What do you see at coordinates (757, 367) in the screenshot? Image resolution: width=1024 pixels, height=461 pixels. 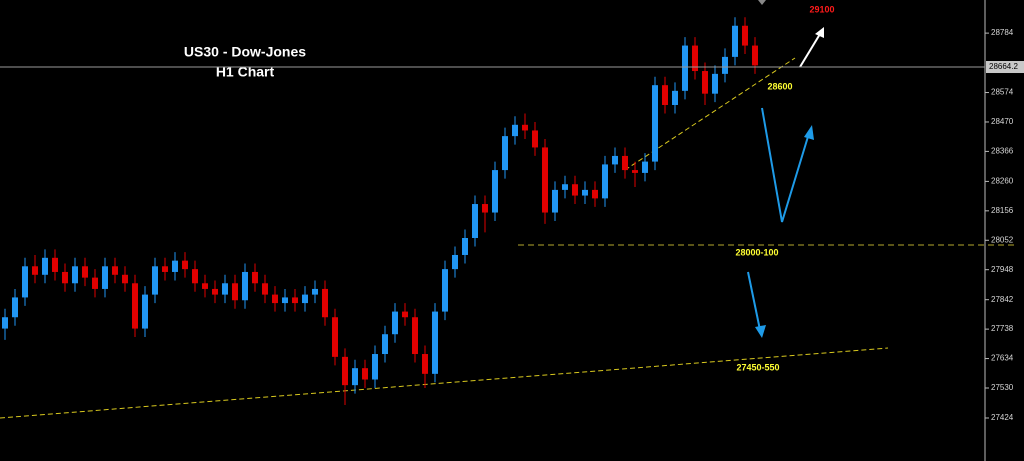 I see `level-label: 27450-550` at bounding box center [757, 367].